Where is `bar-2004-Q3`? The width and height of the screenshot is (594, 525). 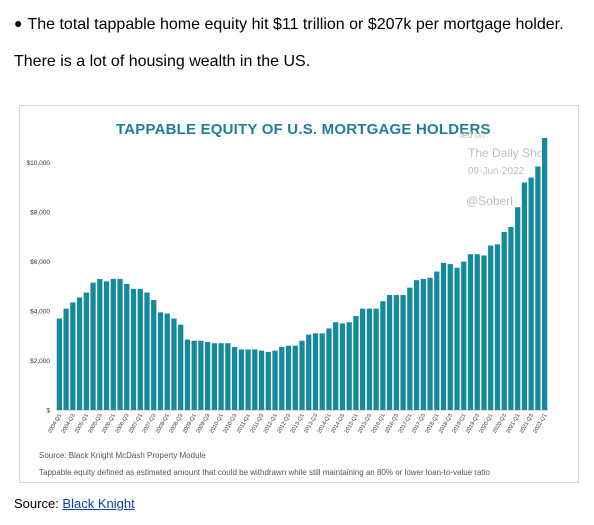 bar-2004-Q3 is located at coordinates (73, 356).